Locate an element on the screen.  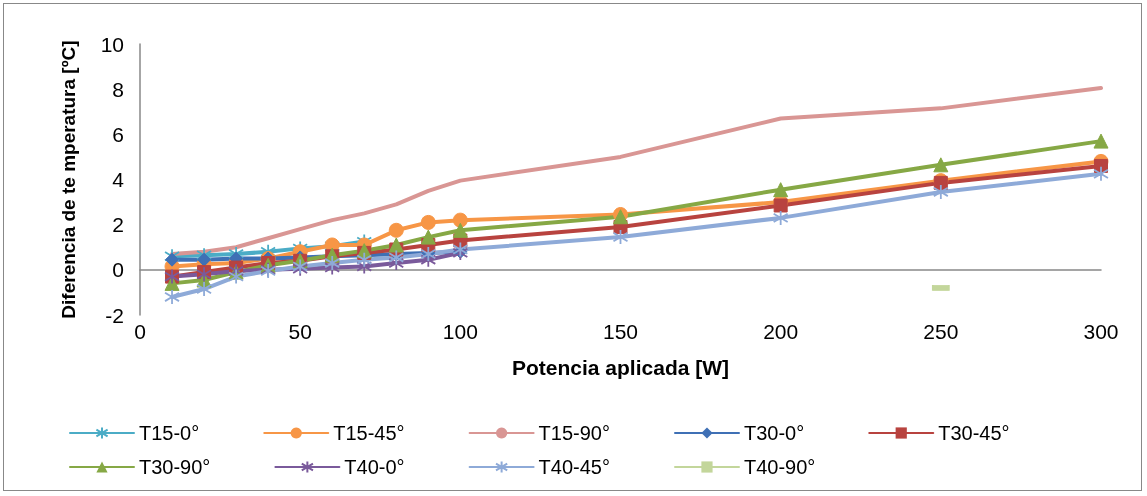
legend-label: T15-90° is located at coordinates (574, 433).